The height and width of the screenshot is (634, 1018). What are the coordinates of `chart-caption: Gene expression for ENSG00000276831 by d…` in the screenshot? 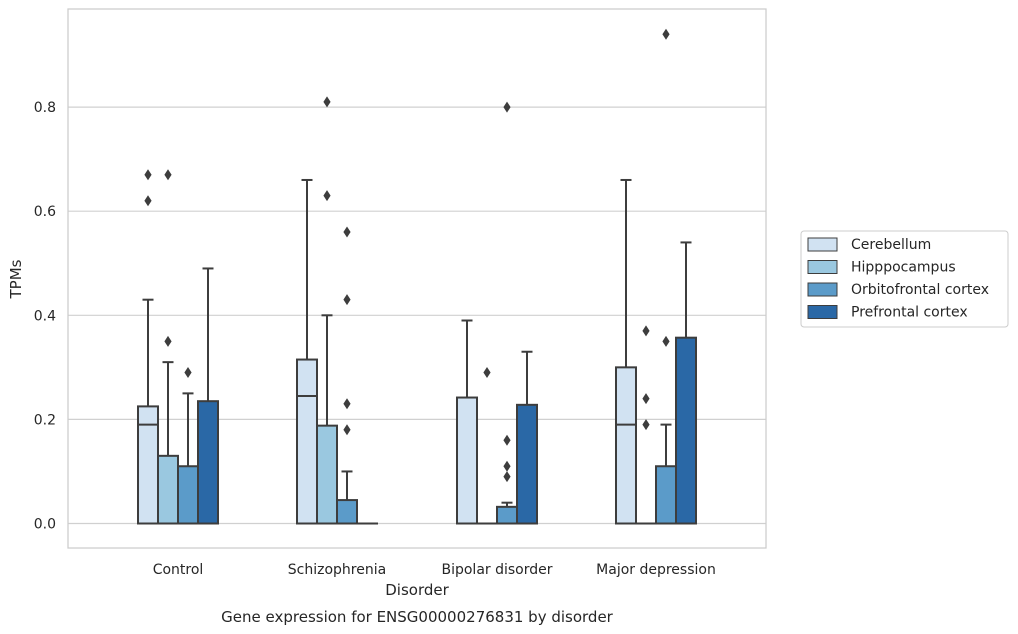 It's located at (417, 617).